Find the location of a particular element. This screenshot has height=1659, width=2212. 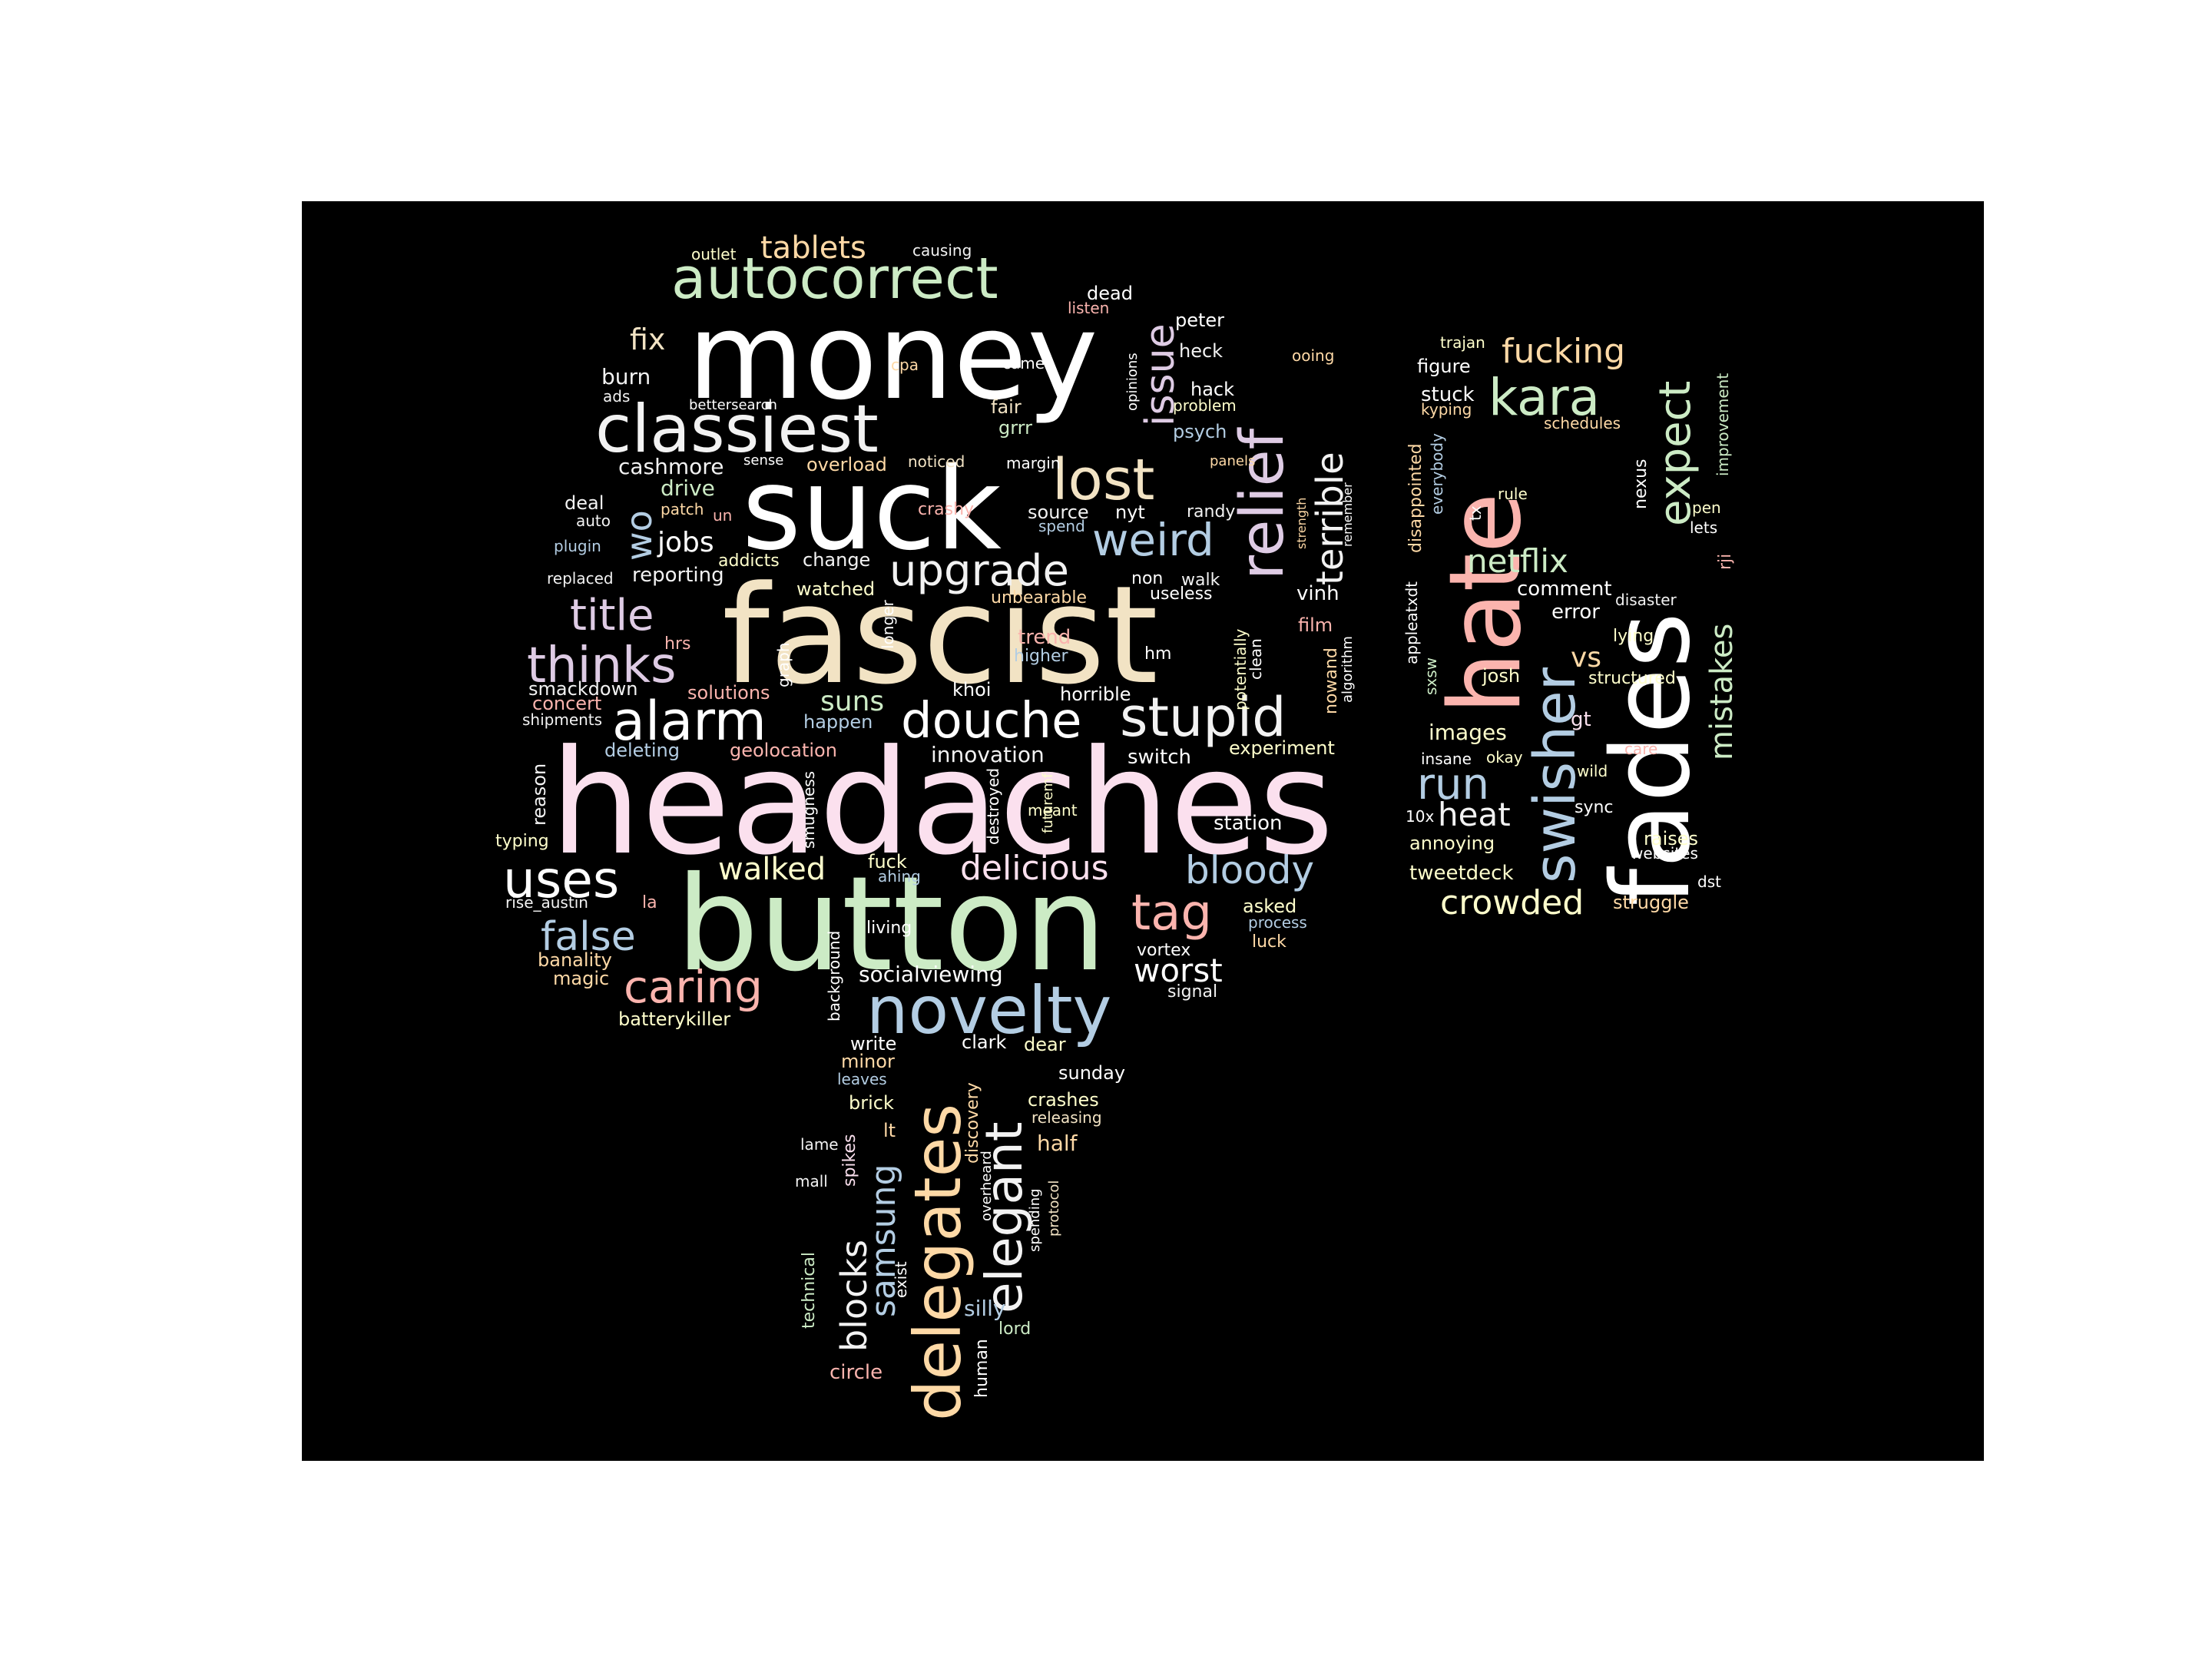

word-cashmore: cashmore is located at coordinates (671, 466).